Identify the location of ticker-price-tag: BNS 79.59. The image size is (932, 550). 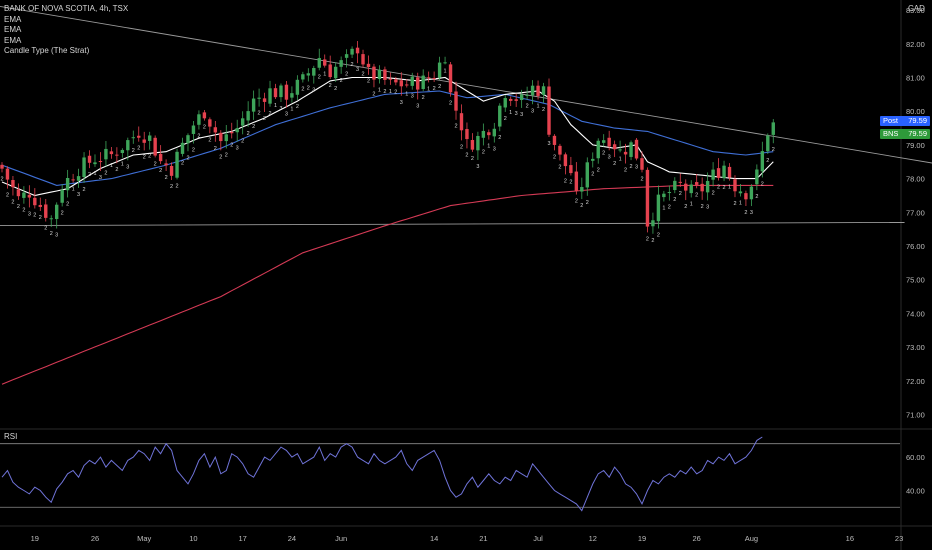
(905, 134).